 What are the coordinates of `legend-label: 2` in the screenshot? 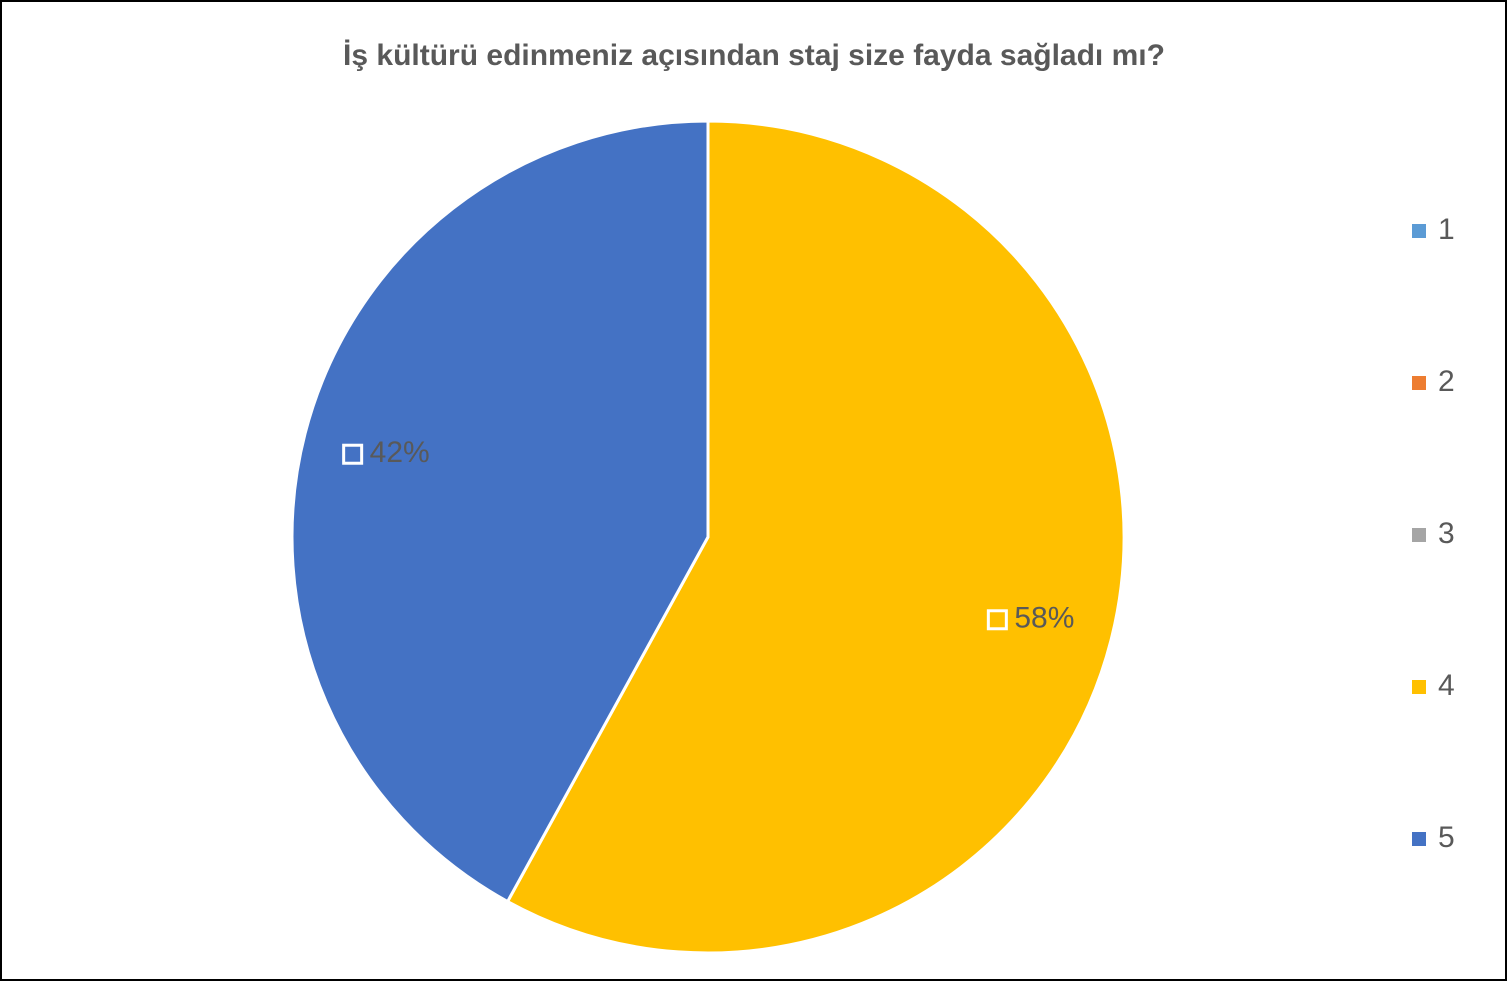 It's located at (1446, 381).